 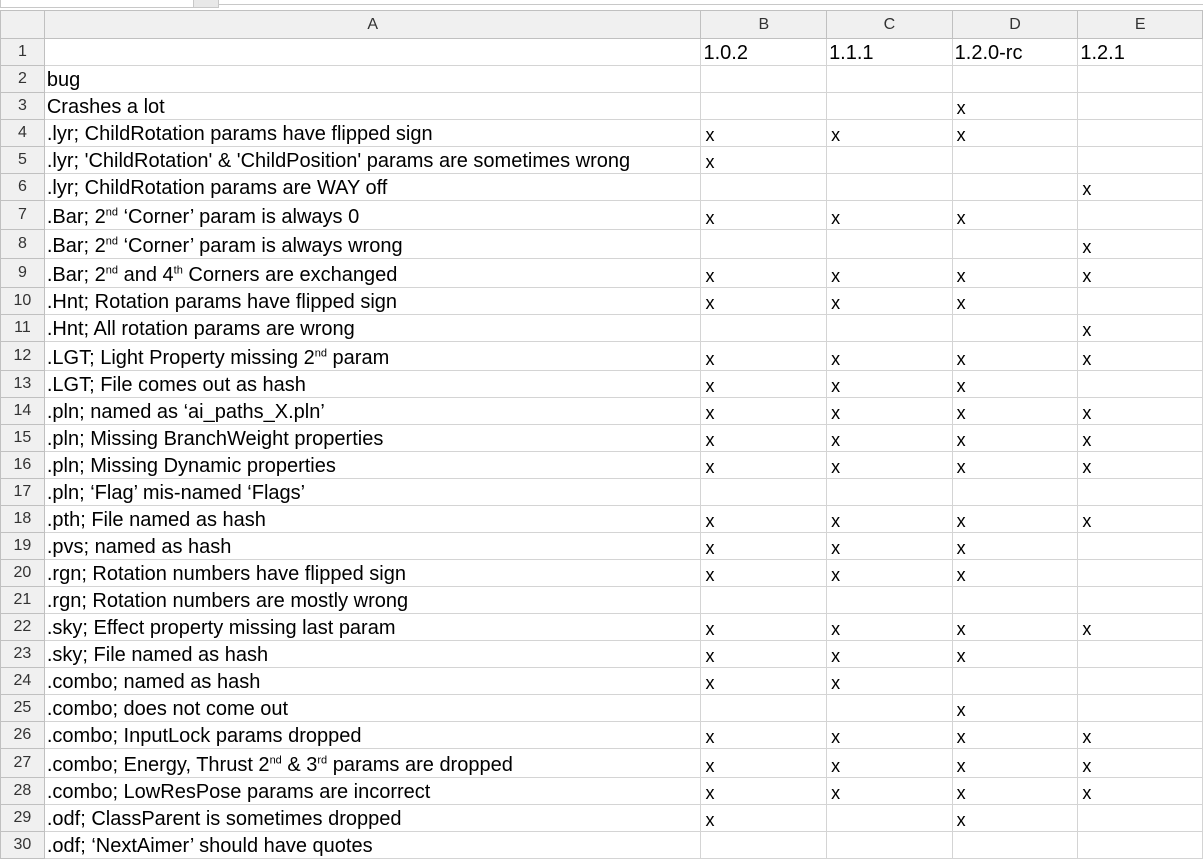 What do you see at coordinates (372, 24) in the screenshot?
I see `column-header-a: A` at bounding box center [372, 24].